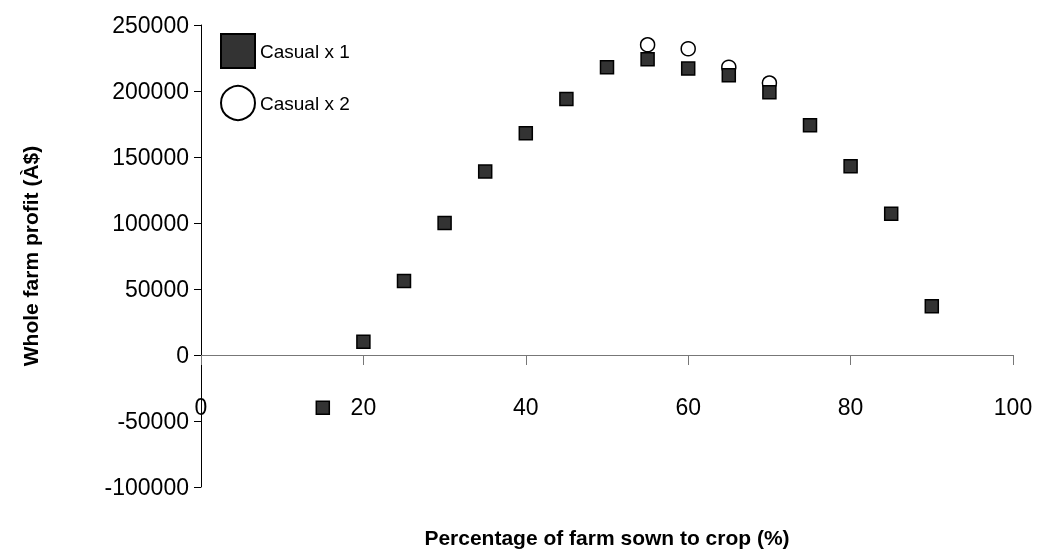 The image size is (1045, 559). I want to click on y-tick-label: 0, so click(182, 355).